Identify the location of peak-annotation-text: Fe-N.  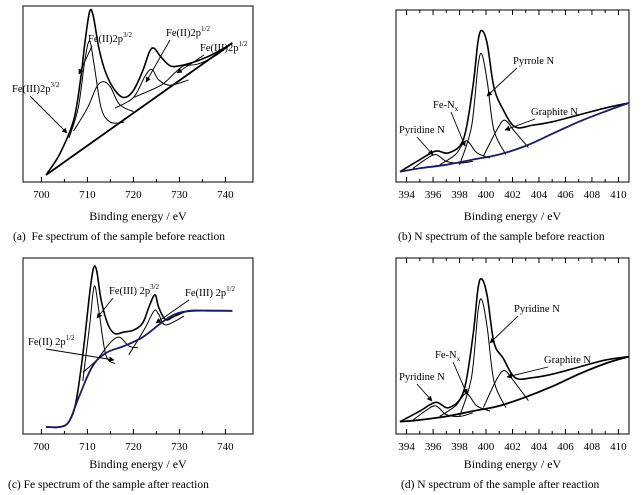
(446, 355).